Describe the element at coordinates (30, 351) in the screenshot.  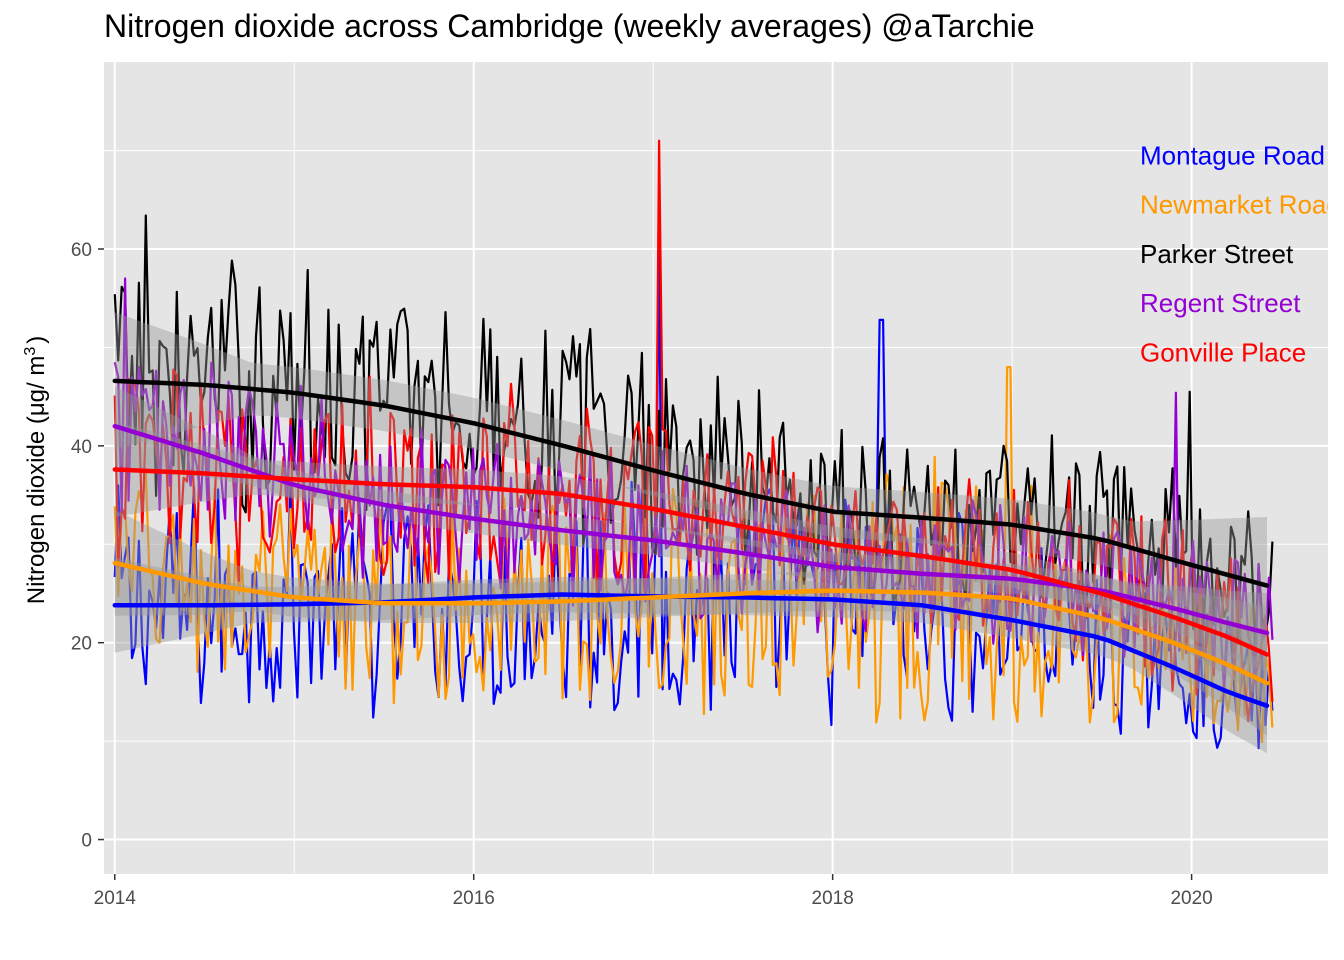
I see `y-axis-title-sup: 3` at that location.